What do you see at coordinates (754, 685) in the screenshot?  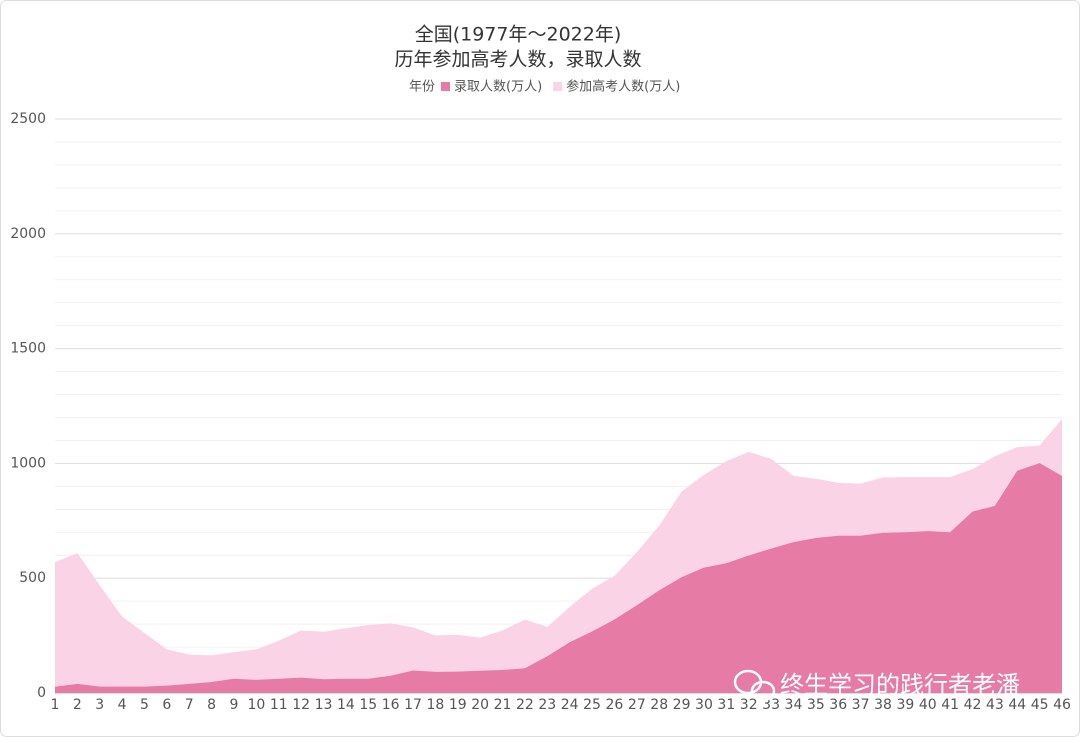 I see `watermark-icon` at bounding box center [754, 685].